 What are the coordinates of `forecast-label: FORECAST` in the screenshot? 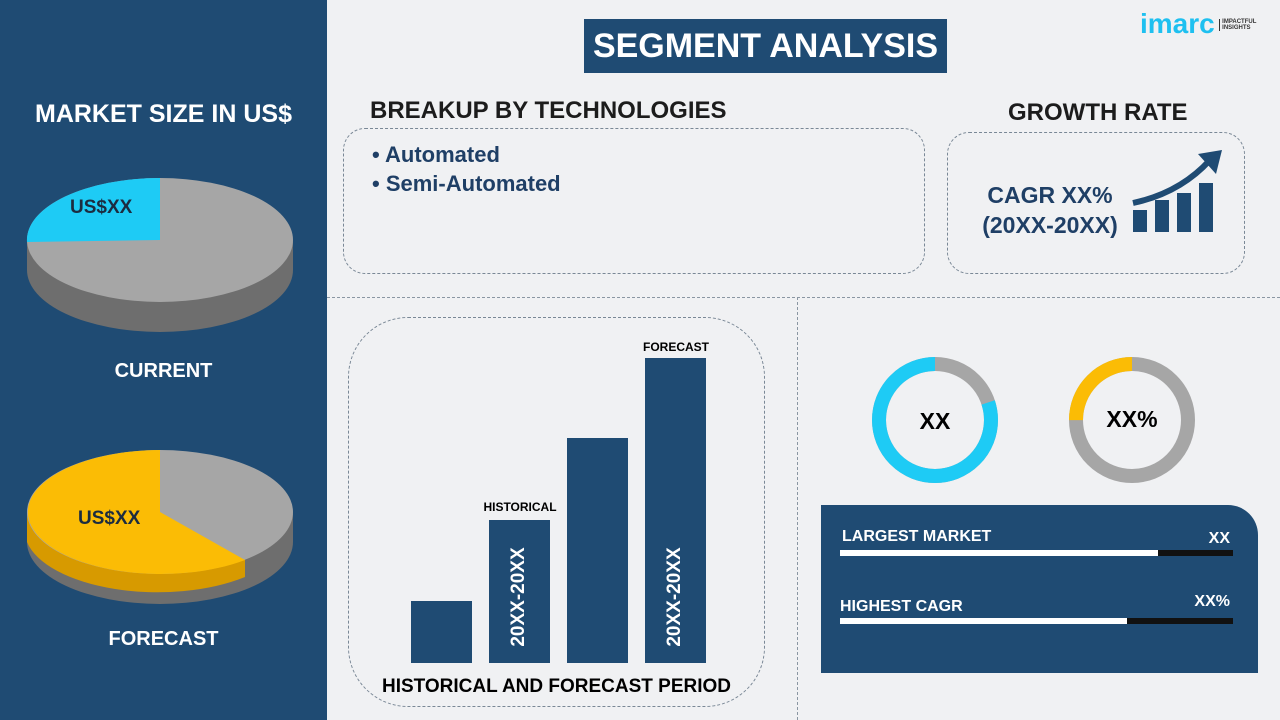 It's located at (163, 639).